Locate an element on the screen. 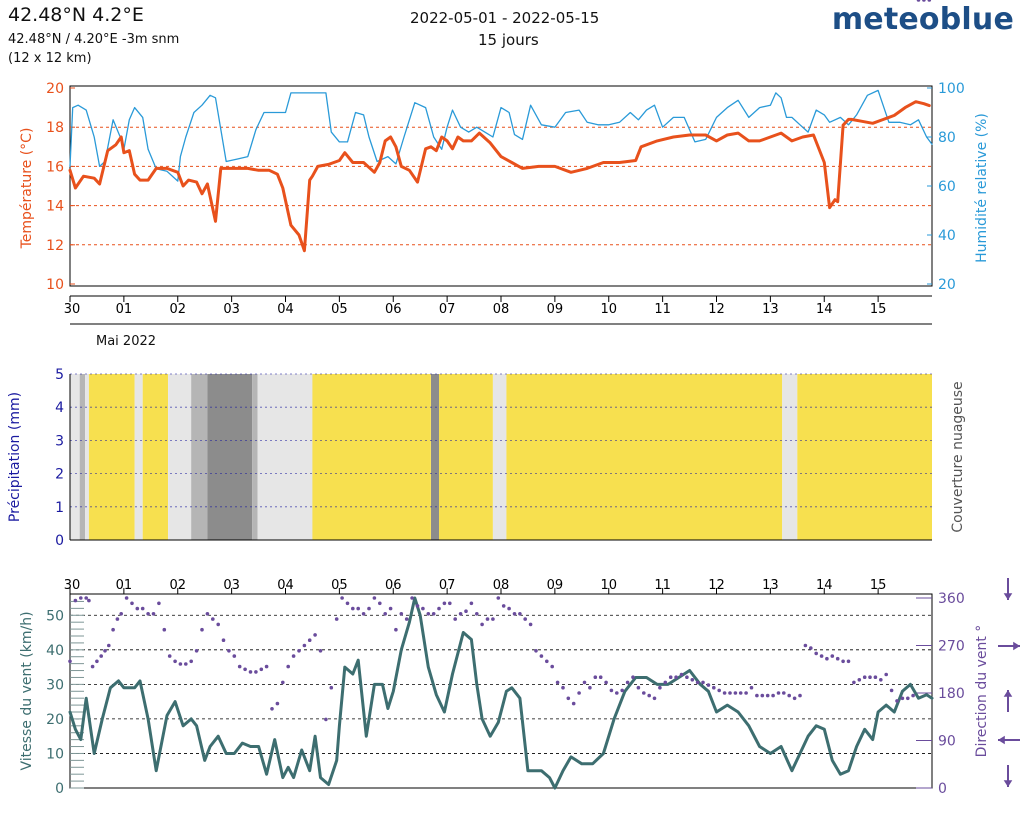 The image size is (1024, 830). wind-dir-tick-label: 0 is located at coordinates (942, 789).